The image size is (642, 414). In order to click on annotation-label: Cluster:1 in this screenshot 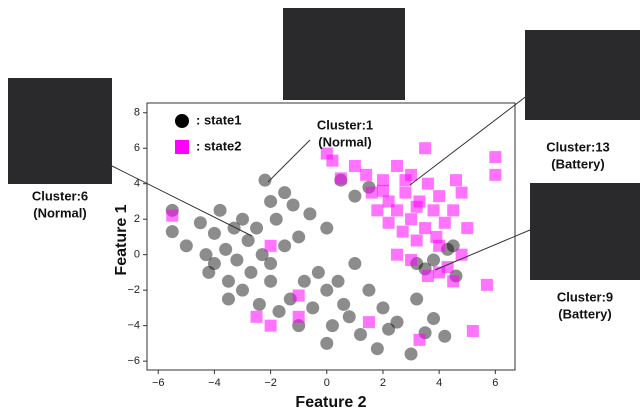, I will do `click(345, 124)`.